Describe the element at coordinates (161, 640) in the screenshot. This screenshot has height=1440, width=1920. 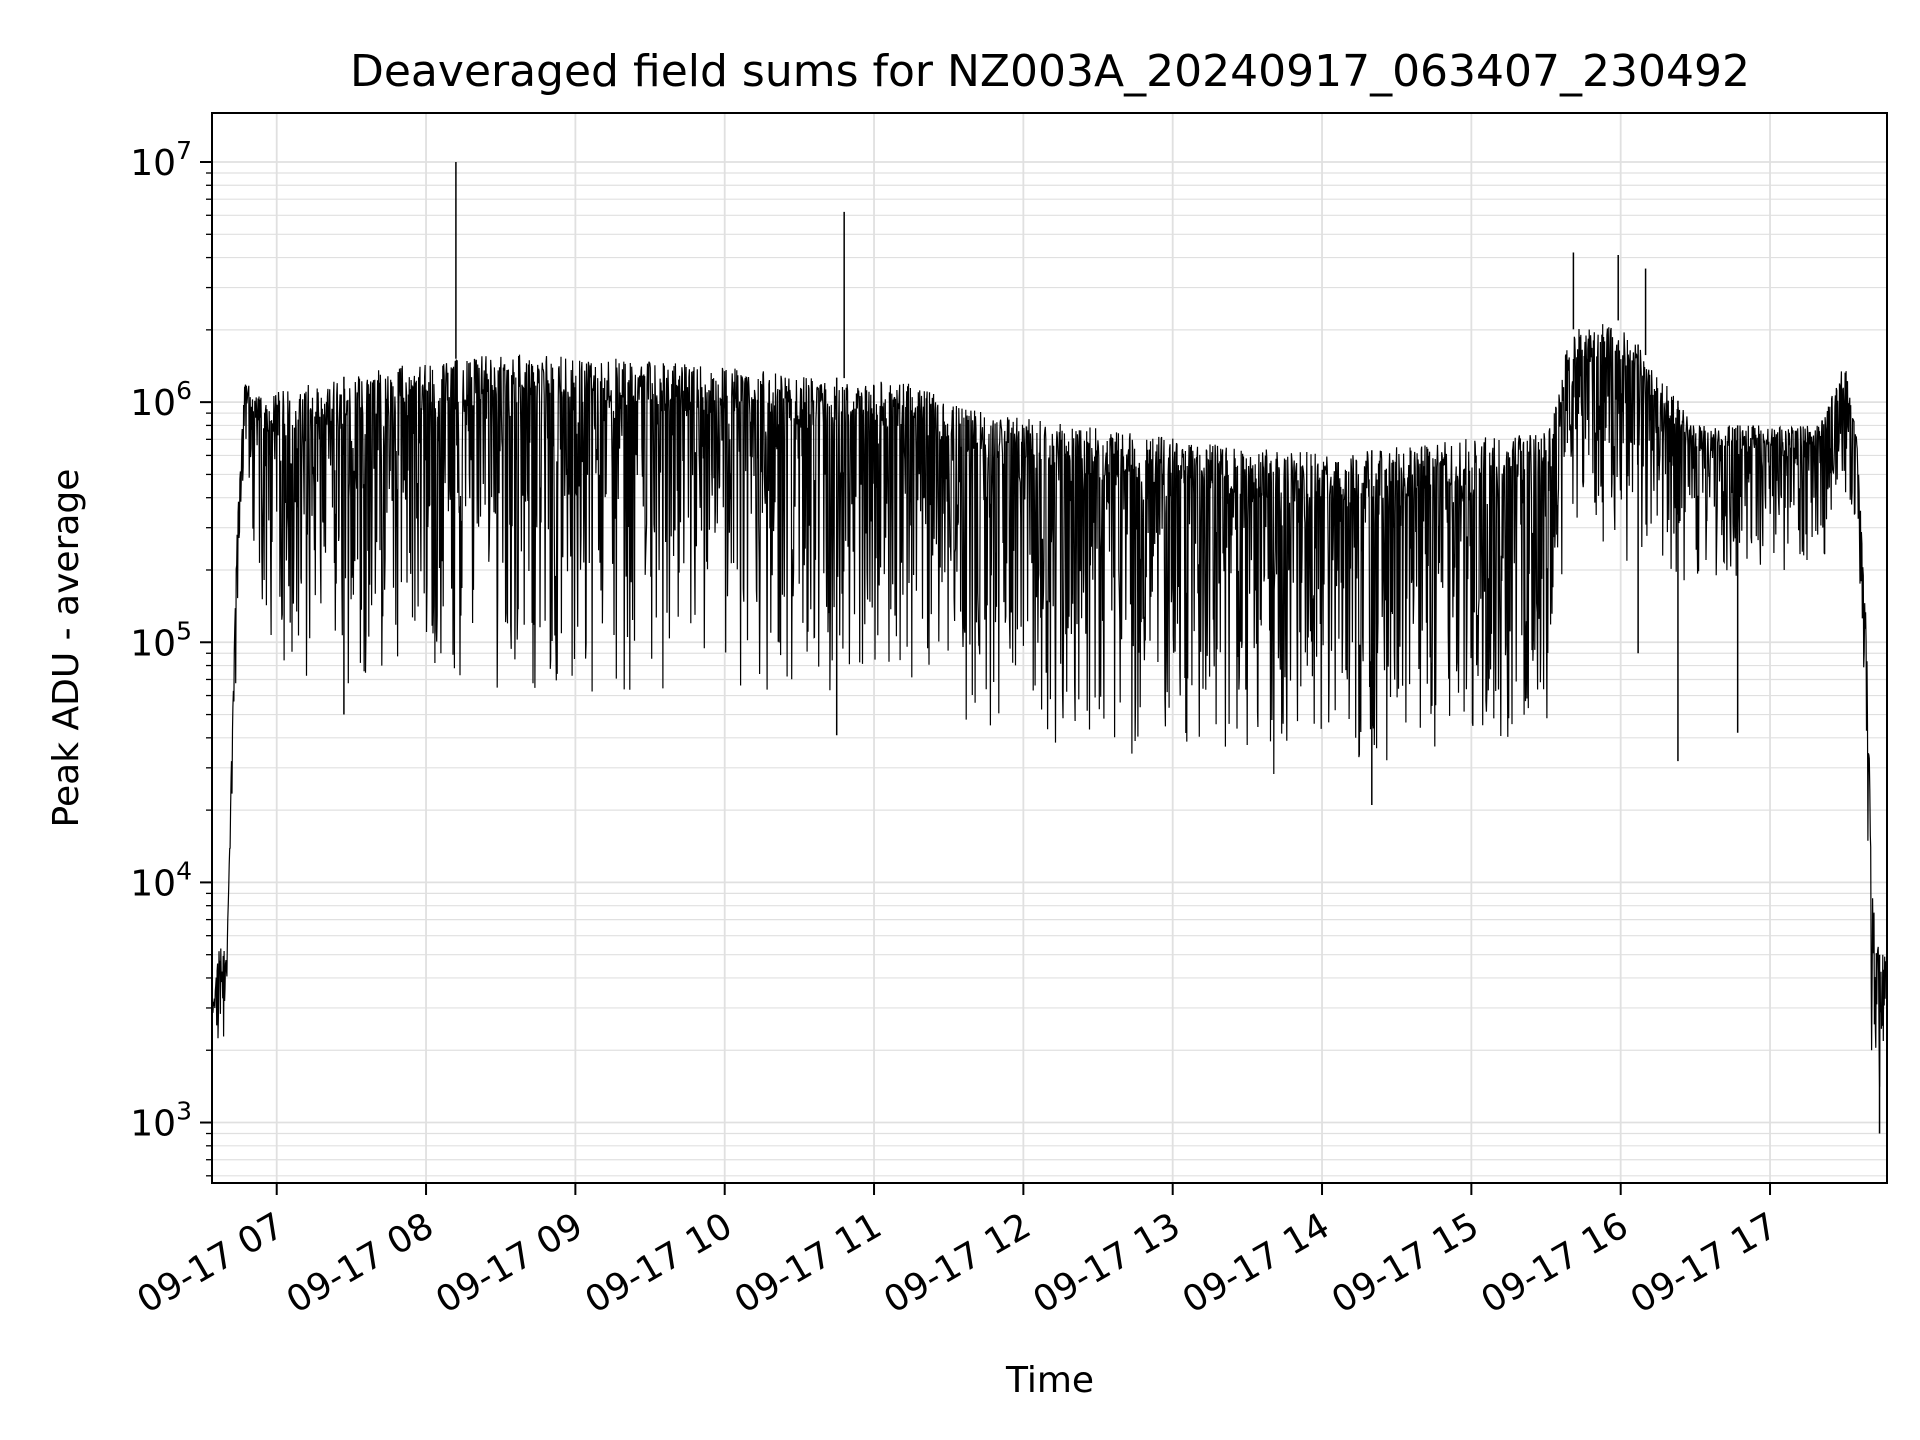
I see `y-tick-label: 10⁵` at that location.